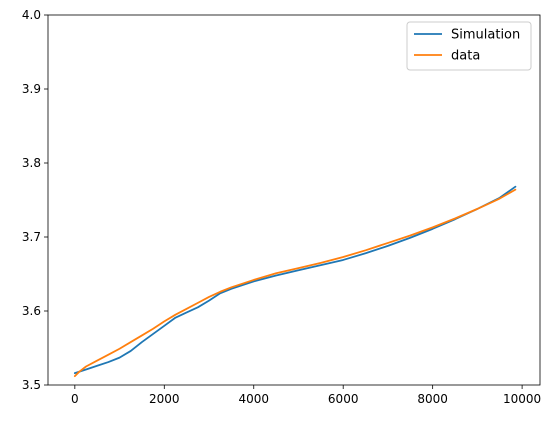 This screenshot has width=553, height=422. Describe the element at coordinates (306, 395) in the screenshot. I see `x-axis-ticks: 0 2000 4000 6000 8000 10000` at that location.